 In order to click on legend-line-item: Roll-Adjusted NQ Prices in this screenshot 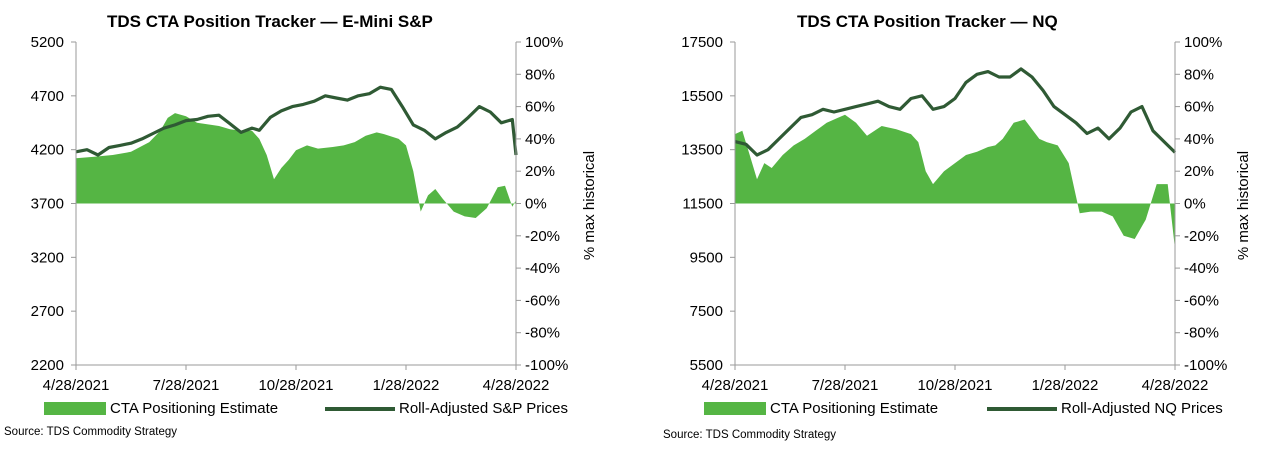, I will do `click(1105, 408)`.